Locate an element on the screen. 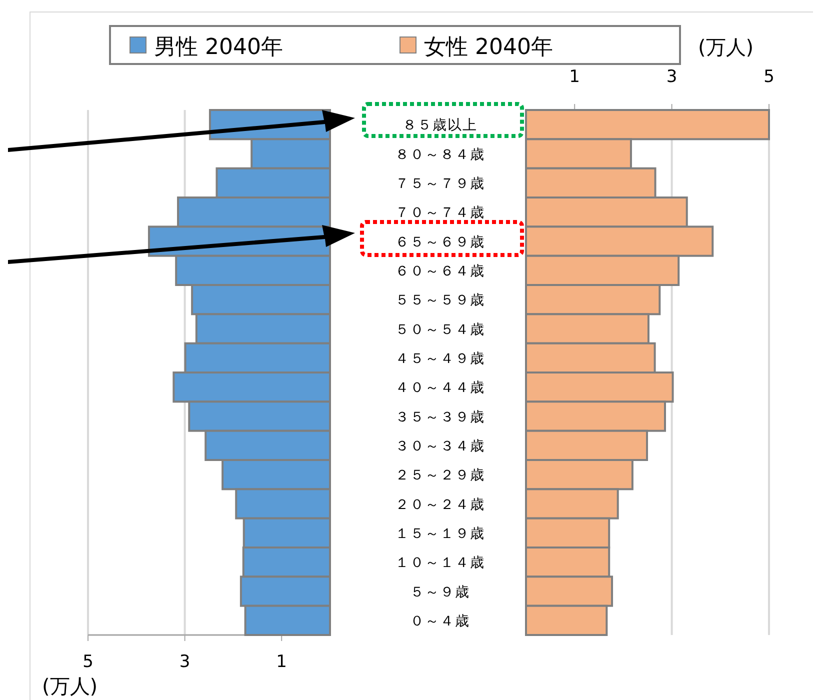 The width and height of the screenshot is (821, 700). y-tick-label: ６０～６４歳 is located at coordinates (440, 271).